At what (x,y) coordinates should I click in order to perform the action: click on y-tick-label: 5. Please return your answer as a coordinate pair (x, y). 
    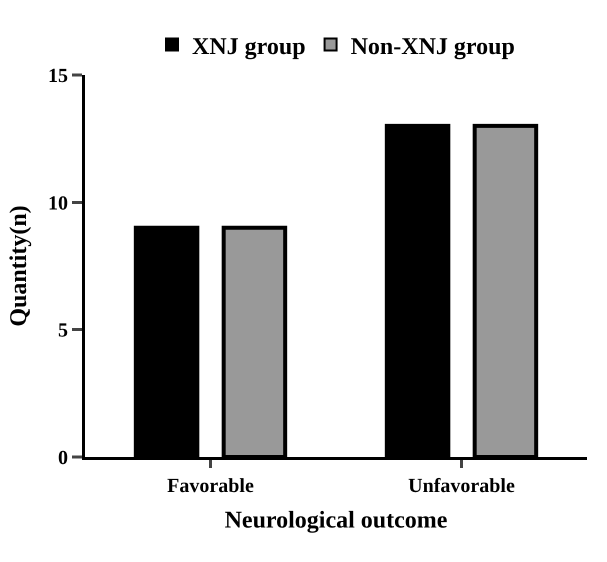
    Looking at the image, I should click on (63, 331).